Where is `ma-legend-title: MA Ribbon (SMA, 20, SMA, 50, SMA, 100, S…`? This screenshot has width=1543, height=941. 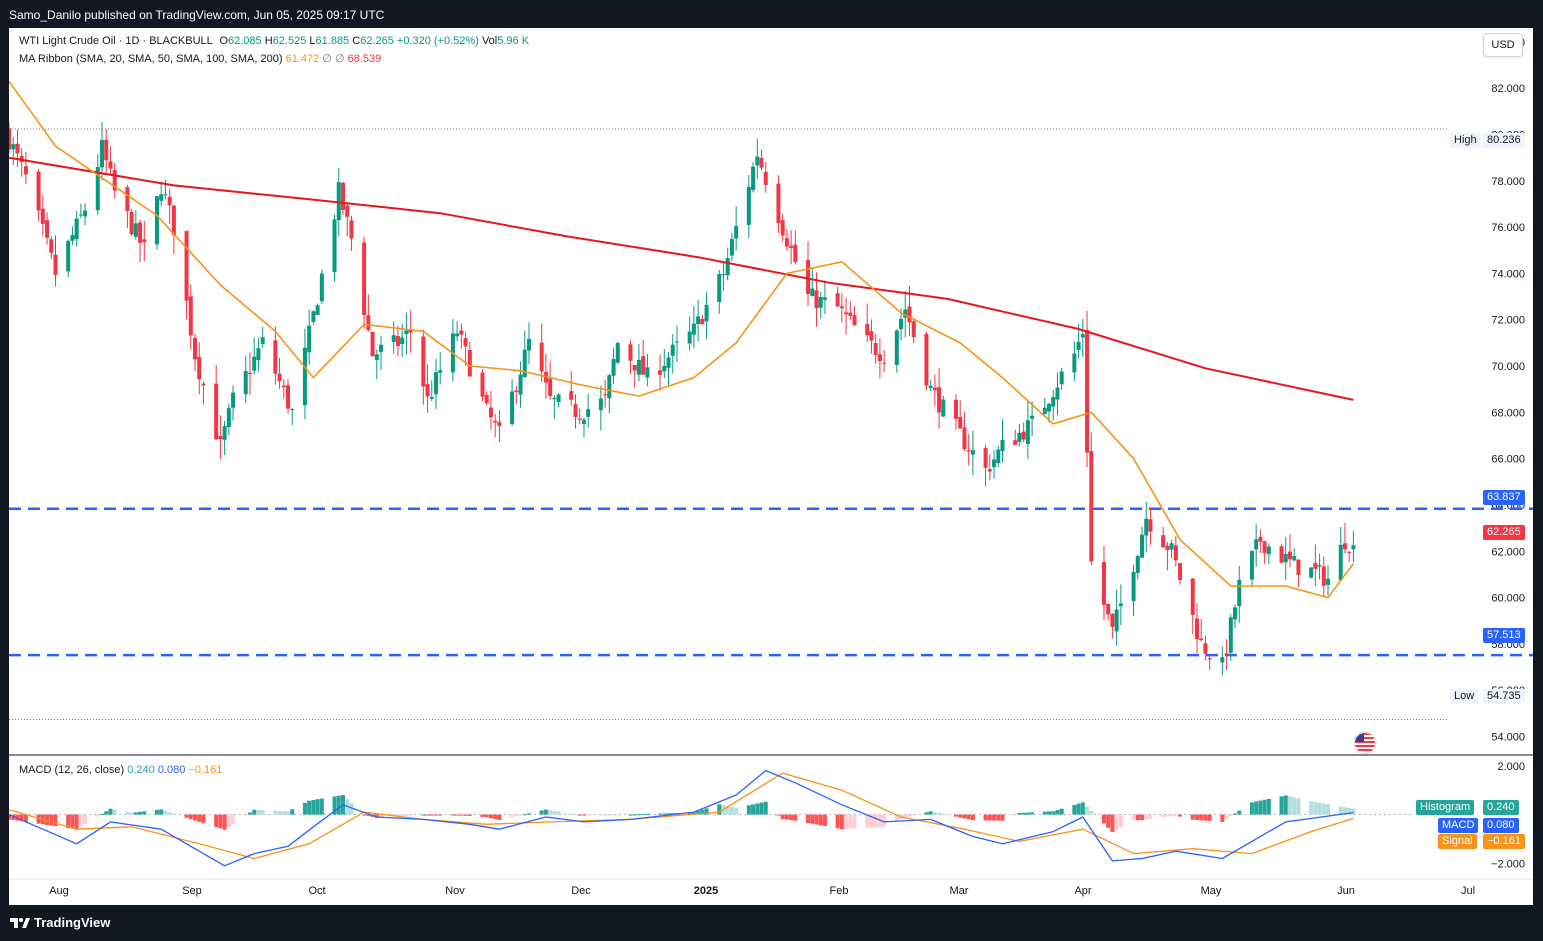
ma-legend-title: MA Ribbon (SMA, 20, SMA, 50, SMA, 100, S… is located at coordinates (151, 59).